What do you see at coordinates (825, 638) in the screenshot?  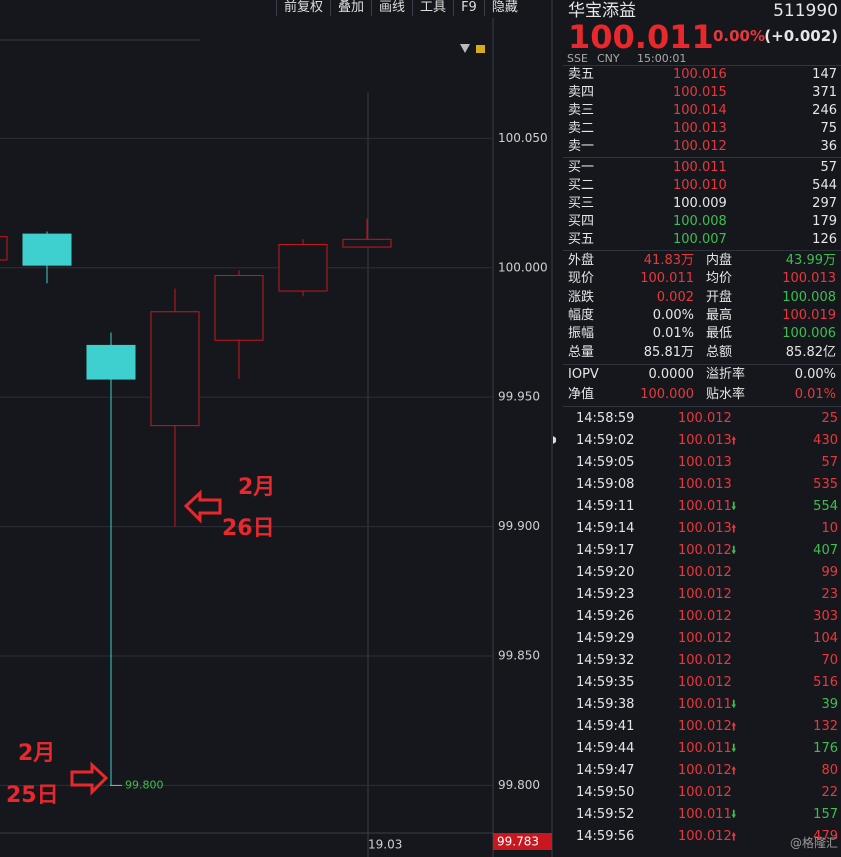 I see `trade-volume: 104` at bounding box center [825, 638].